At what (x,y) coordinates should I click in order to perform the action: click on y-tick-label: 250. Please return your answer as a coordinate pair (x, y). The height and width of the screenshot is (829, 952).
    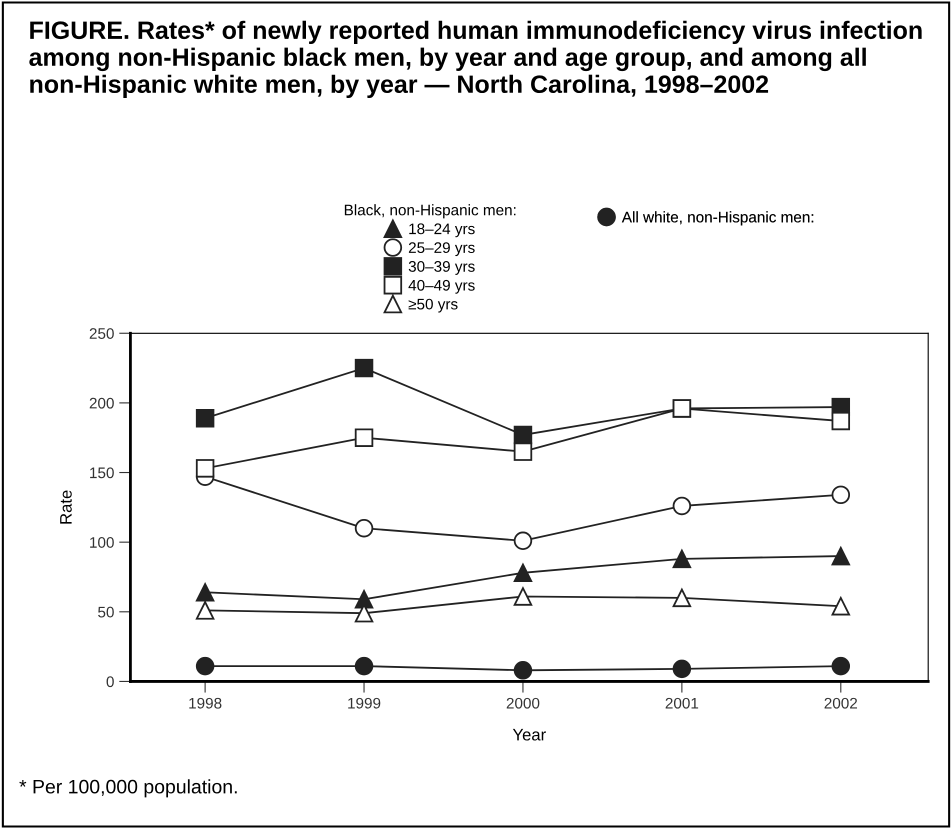
    Looking at the image, I should click on (102, 333).